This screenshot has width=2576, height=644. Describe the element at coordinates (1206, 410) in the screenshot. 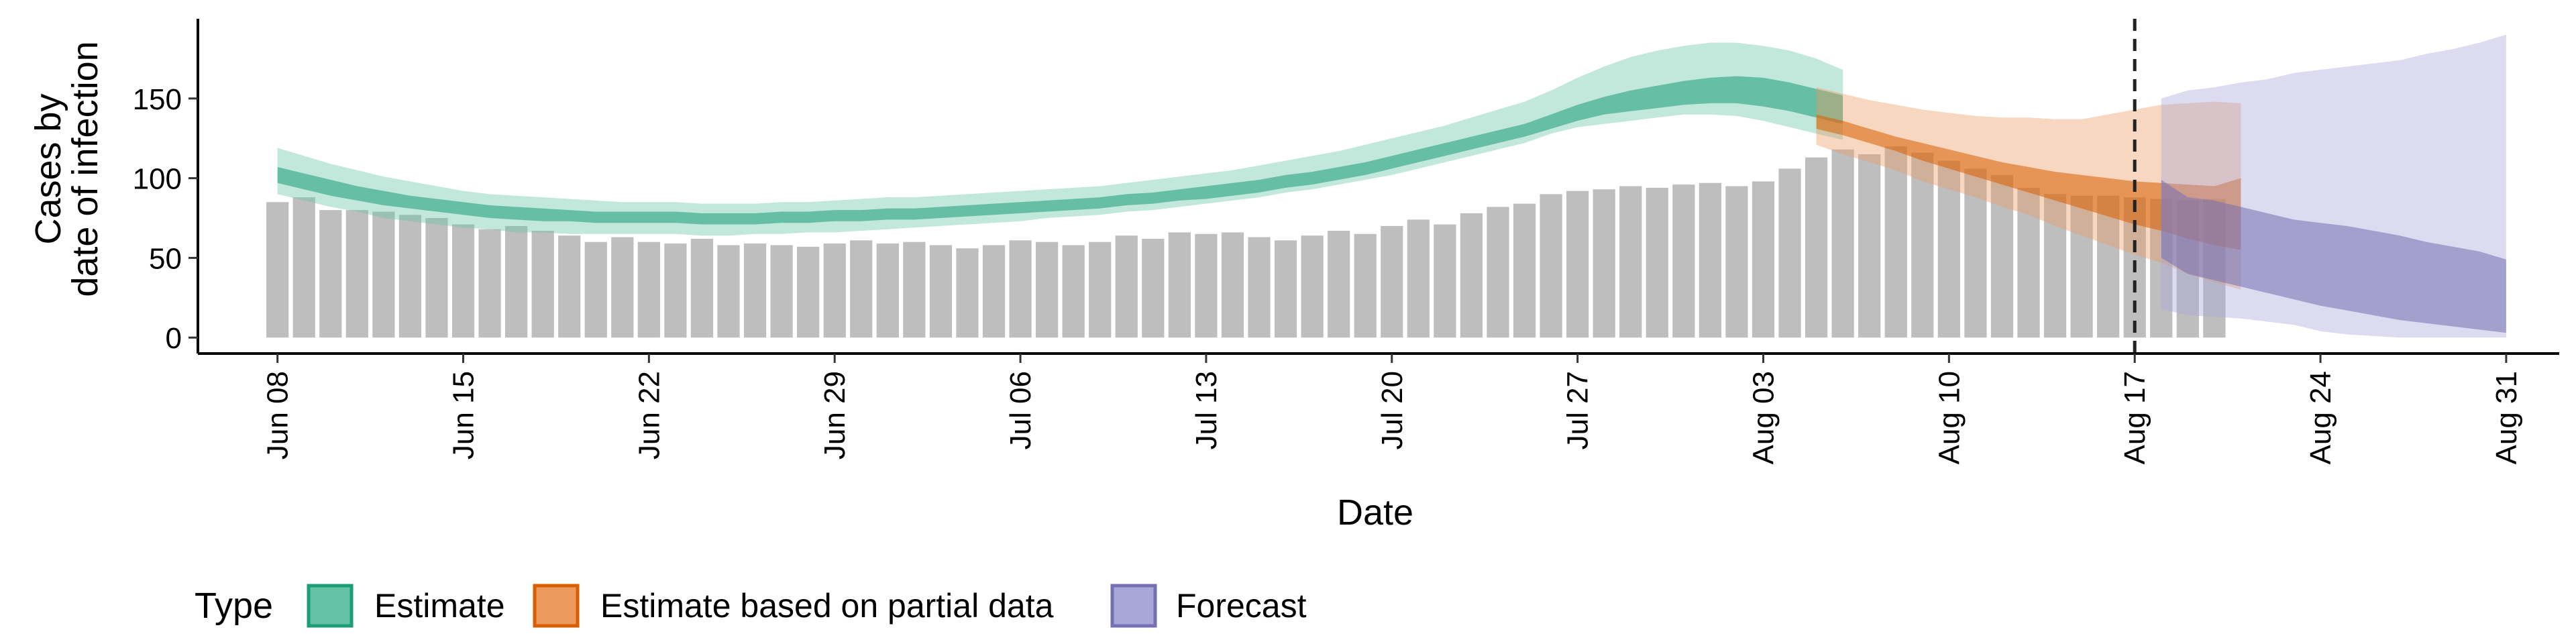

I see `x-tick-label: Jul 13` at that location.